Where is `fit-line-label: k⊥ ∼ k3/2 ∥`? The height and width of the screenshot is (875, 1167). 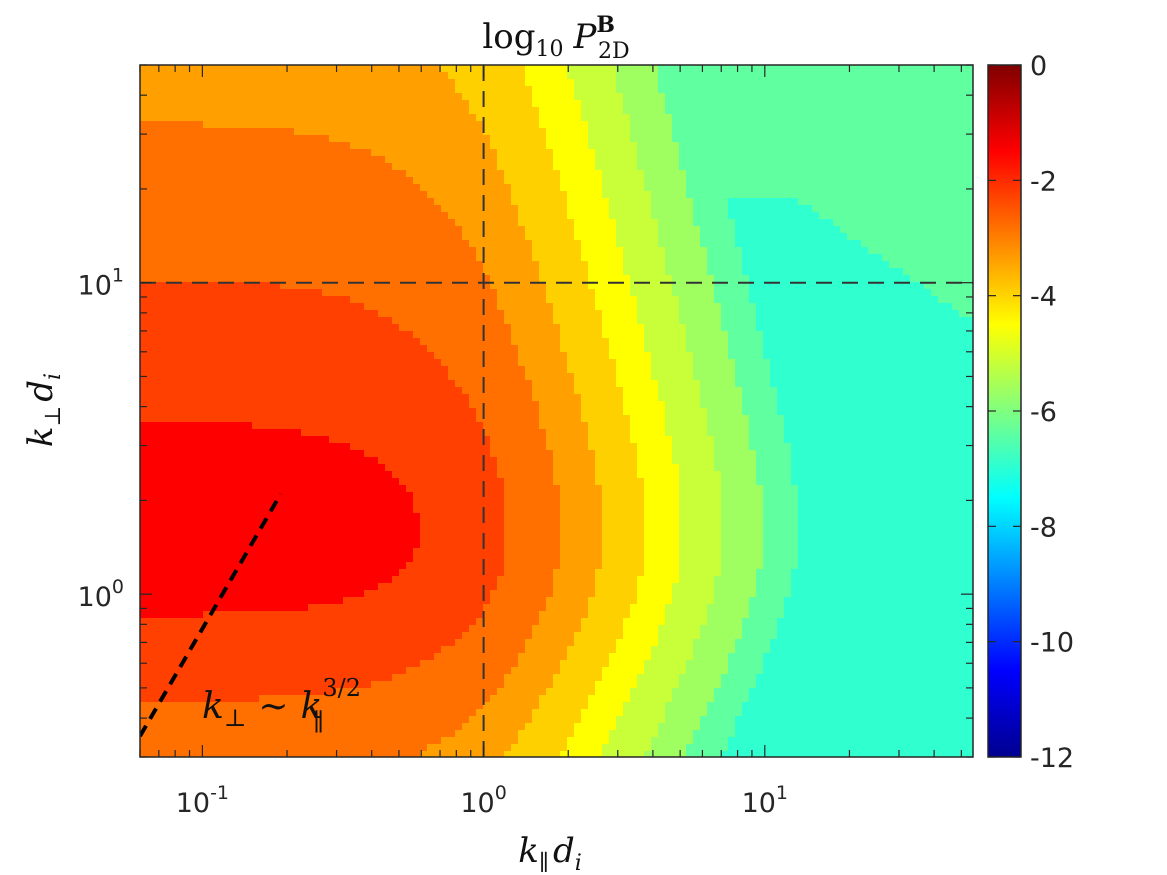
fit-line-label: k⊥ ∼ k3/2 ∥ is located at coordinates (281, 705).